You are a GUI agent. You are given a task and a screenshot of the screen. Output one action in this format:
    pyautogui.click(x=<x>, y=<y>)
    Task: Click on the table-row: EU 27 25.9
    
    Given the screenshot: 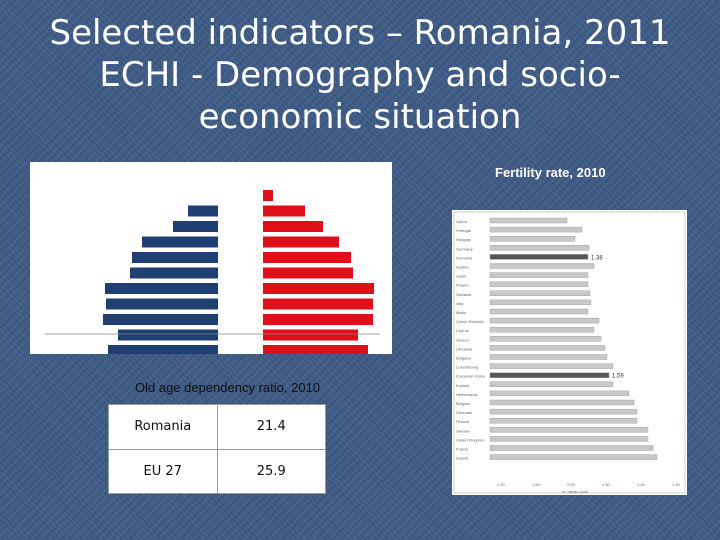 What is the action you would take?
    pyautogui.click(x=217, y=471)
    